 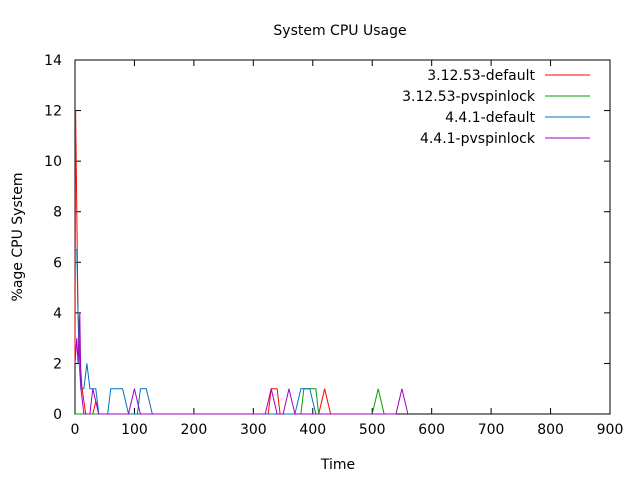 I want to click on y-tick-label: 12, so click(x=53, y=112).